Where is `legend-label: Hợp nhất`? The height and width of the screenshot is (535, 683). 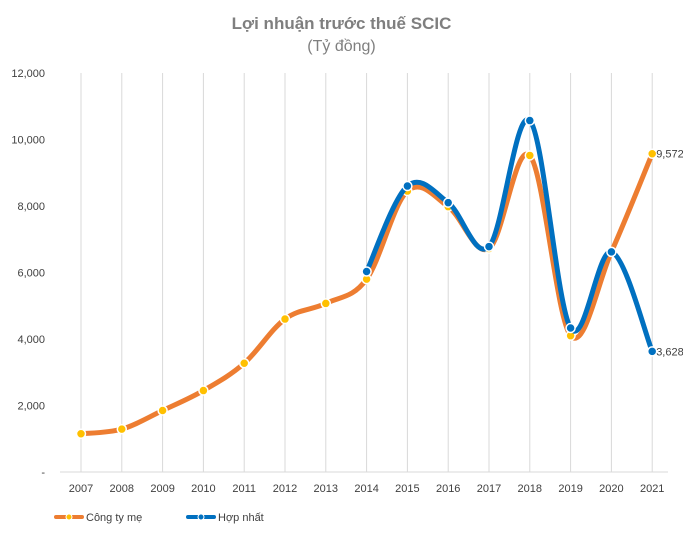
legend-label: Hợp nhất is located at coordinates (241, 518).